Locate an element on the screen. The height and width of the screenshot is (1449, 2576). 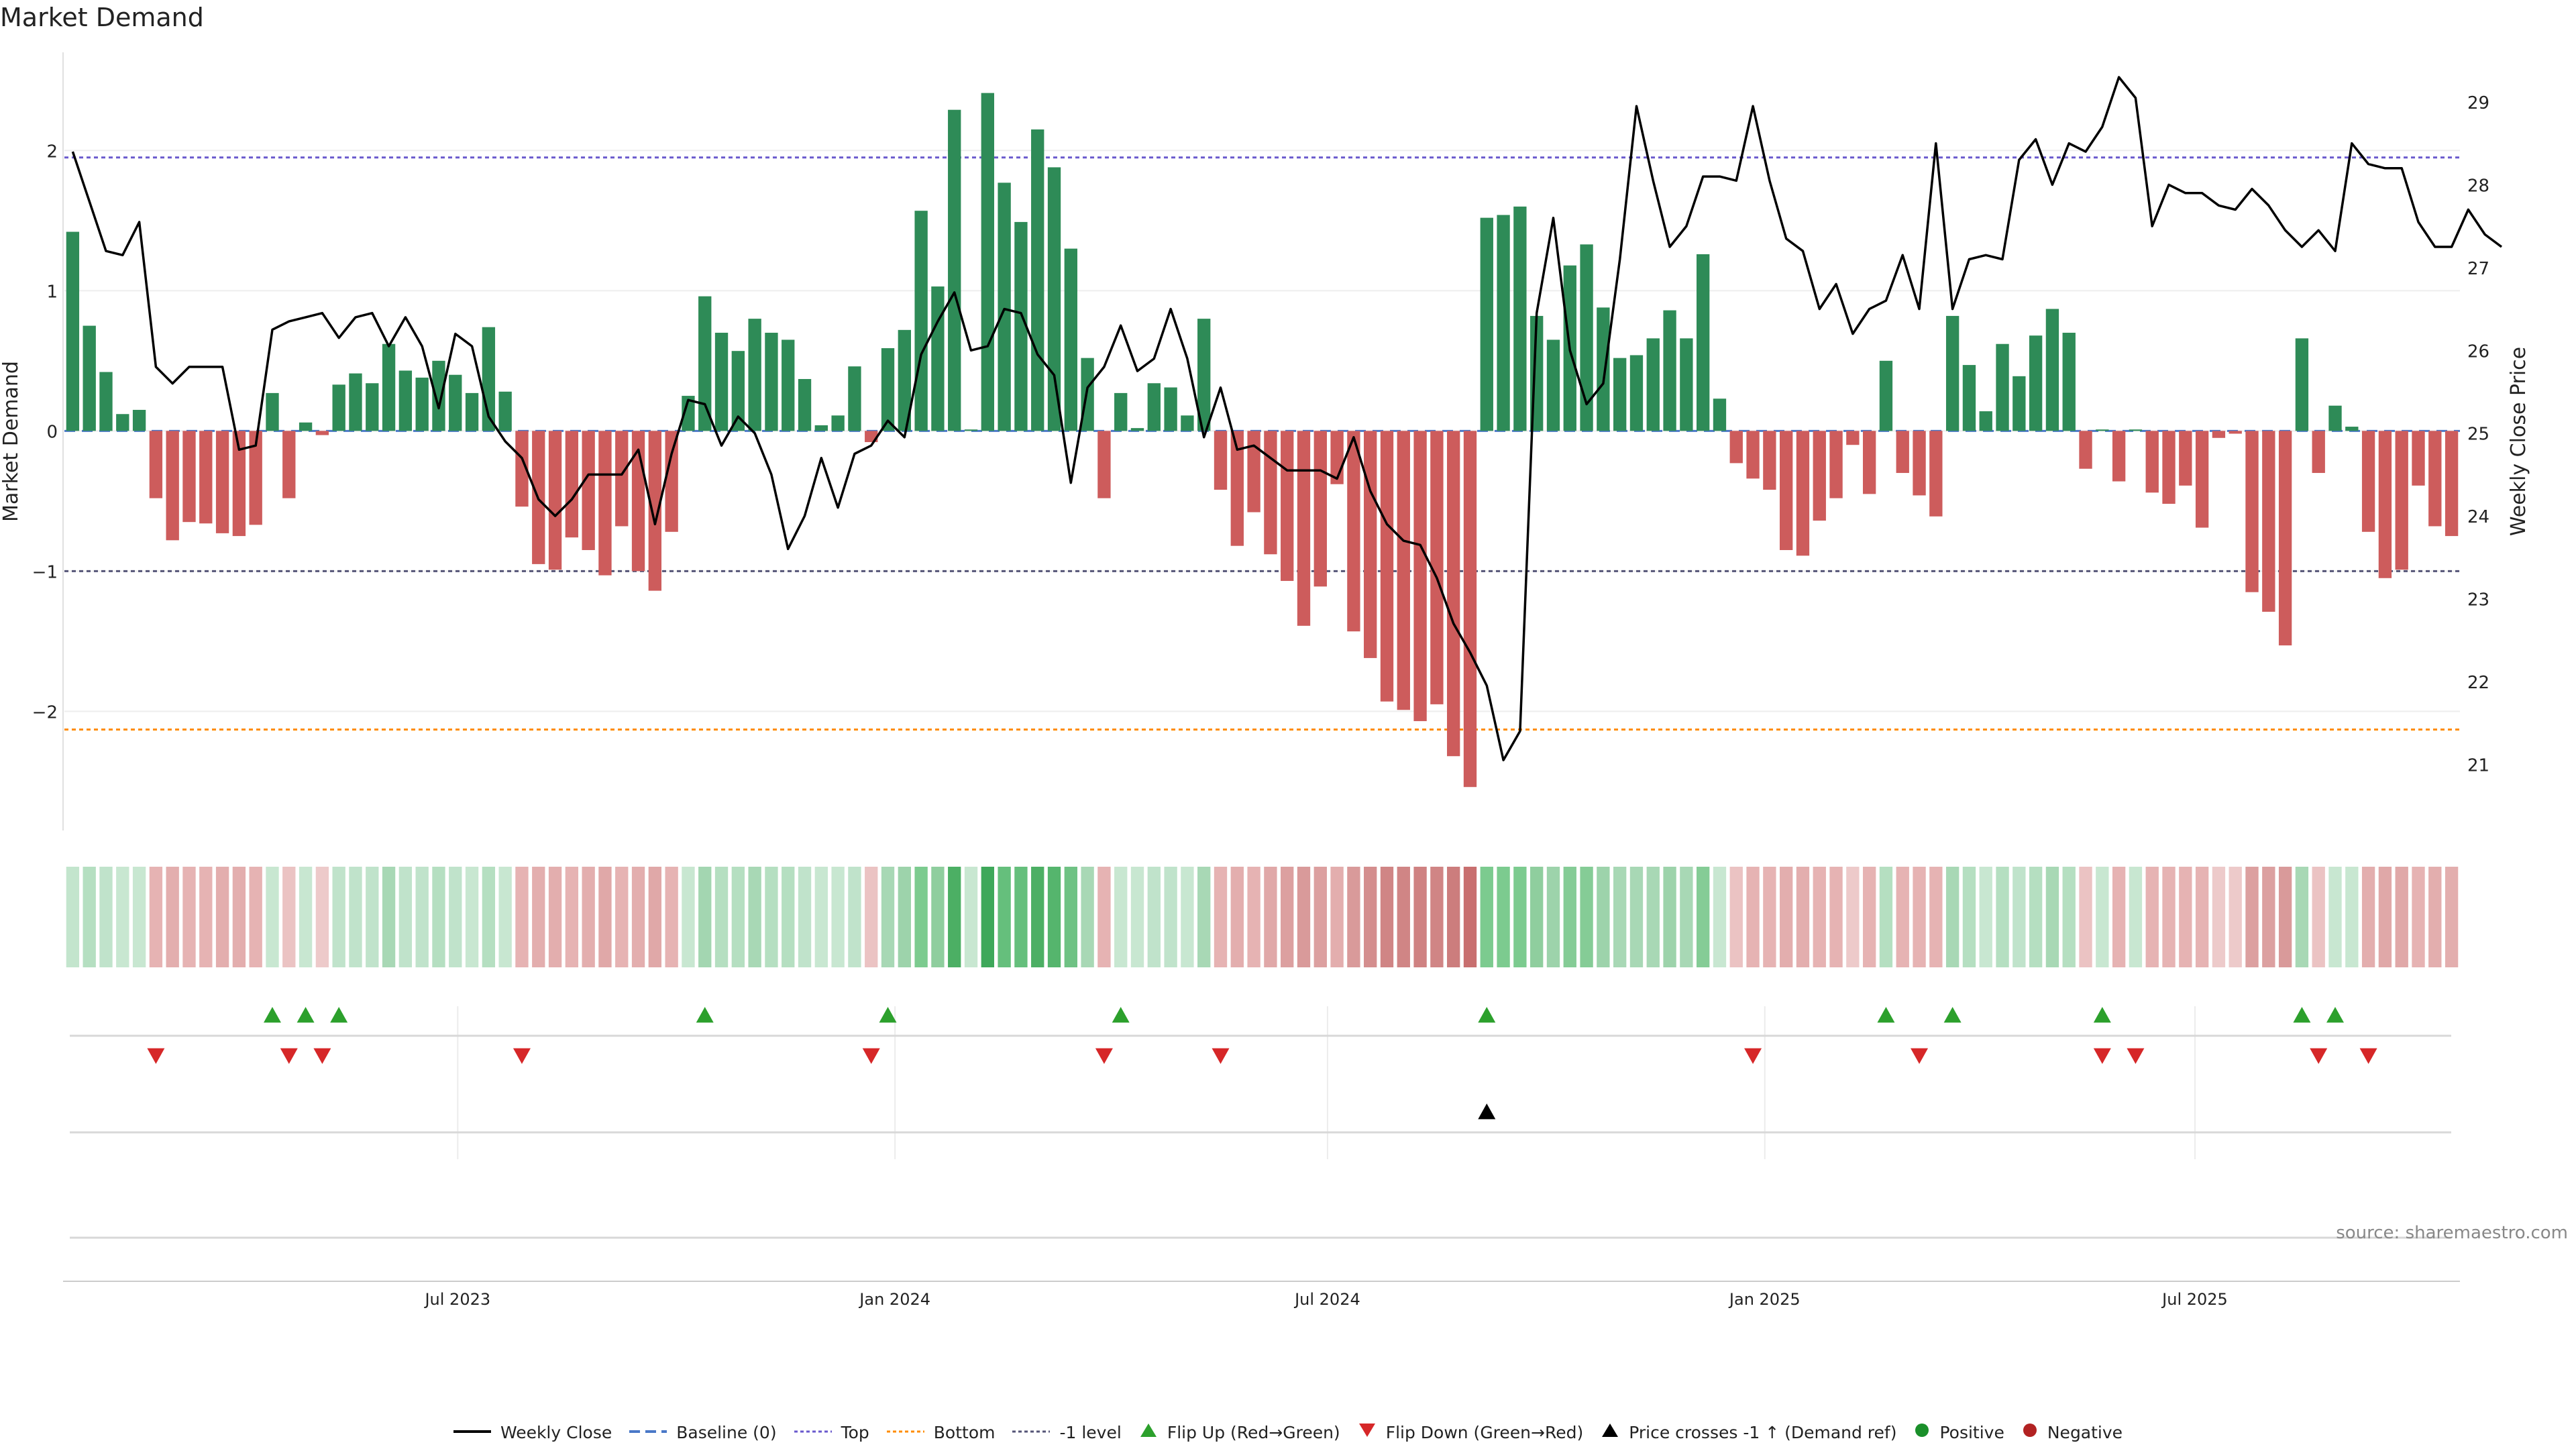
x-tick-label: Jan 2024 is located at coordinates (894, 1299).